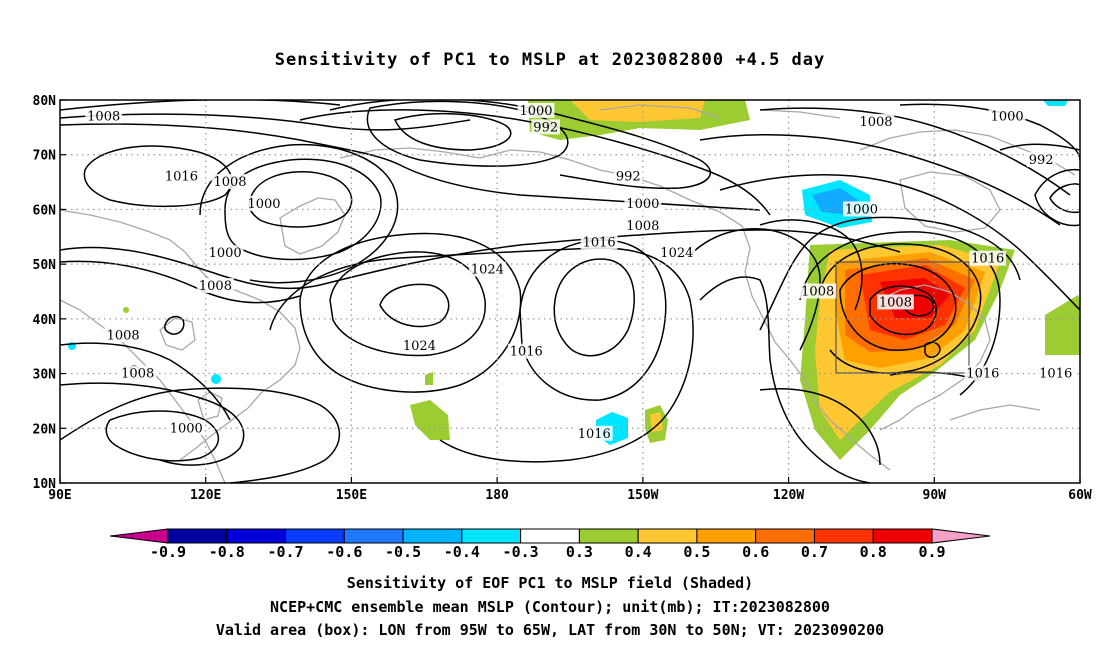 This screenshot has height=650, width=1100. What do you see at coordinates (59, 495) in the screenshot?
I see `x-tick-label: 90E` at bounding box center [59, 495].